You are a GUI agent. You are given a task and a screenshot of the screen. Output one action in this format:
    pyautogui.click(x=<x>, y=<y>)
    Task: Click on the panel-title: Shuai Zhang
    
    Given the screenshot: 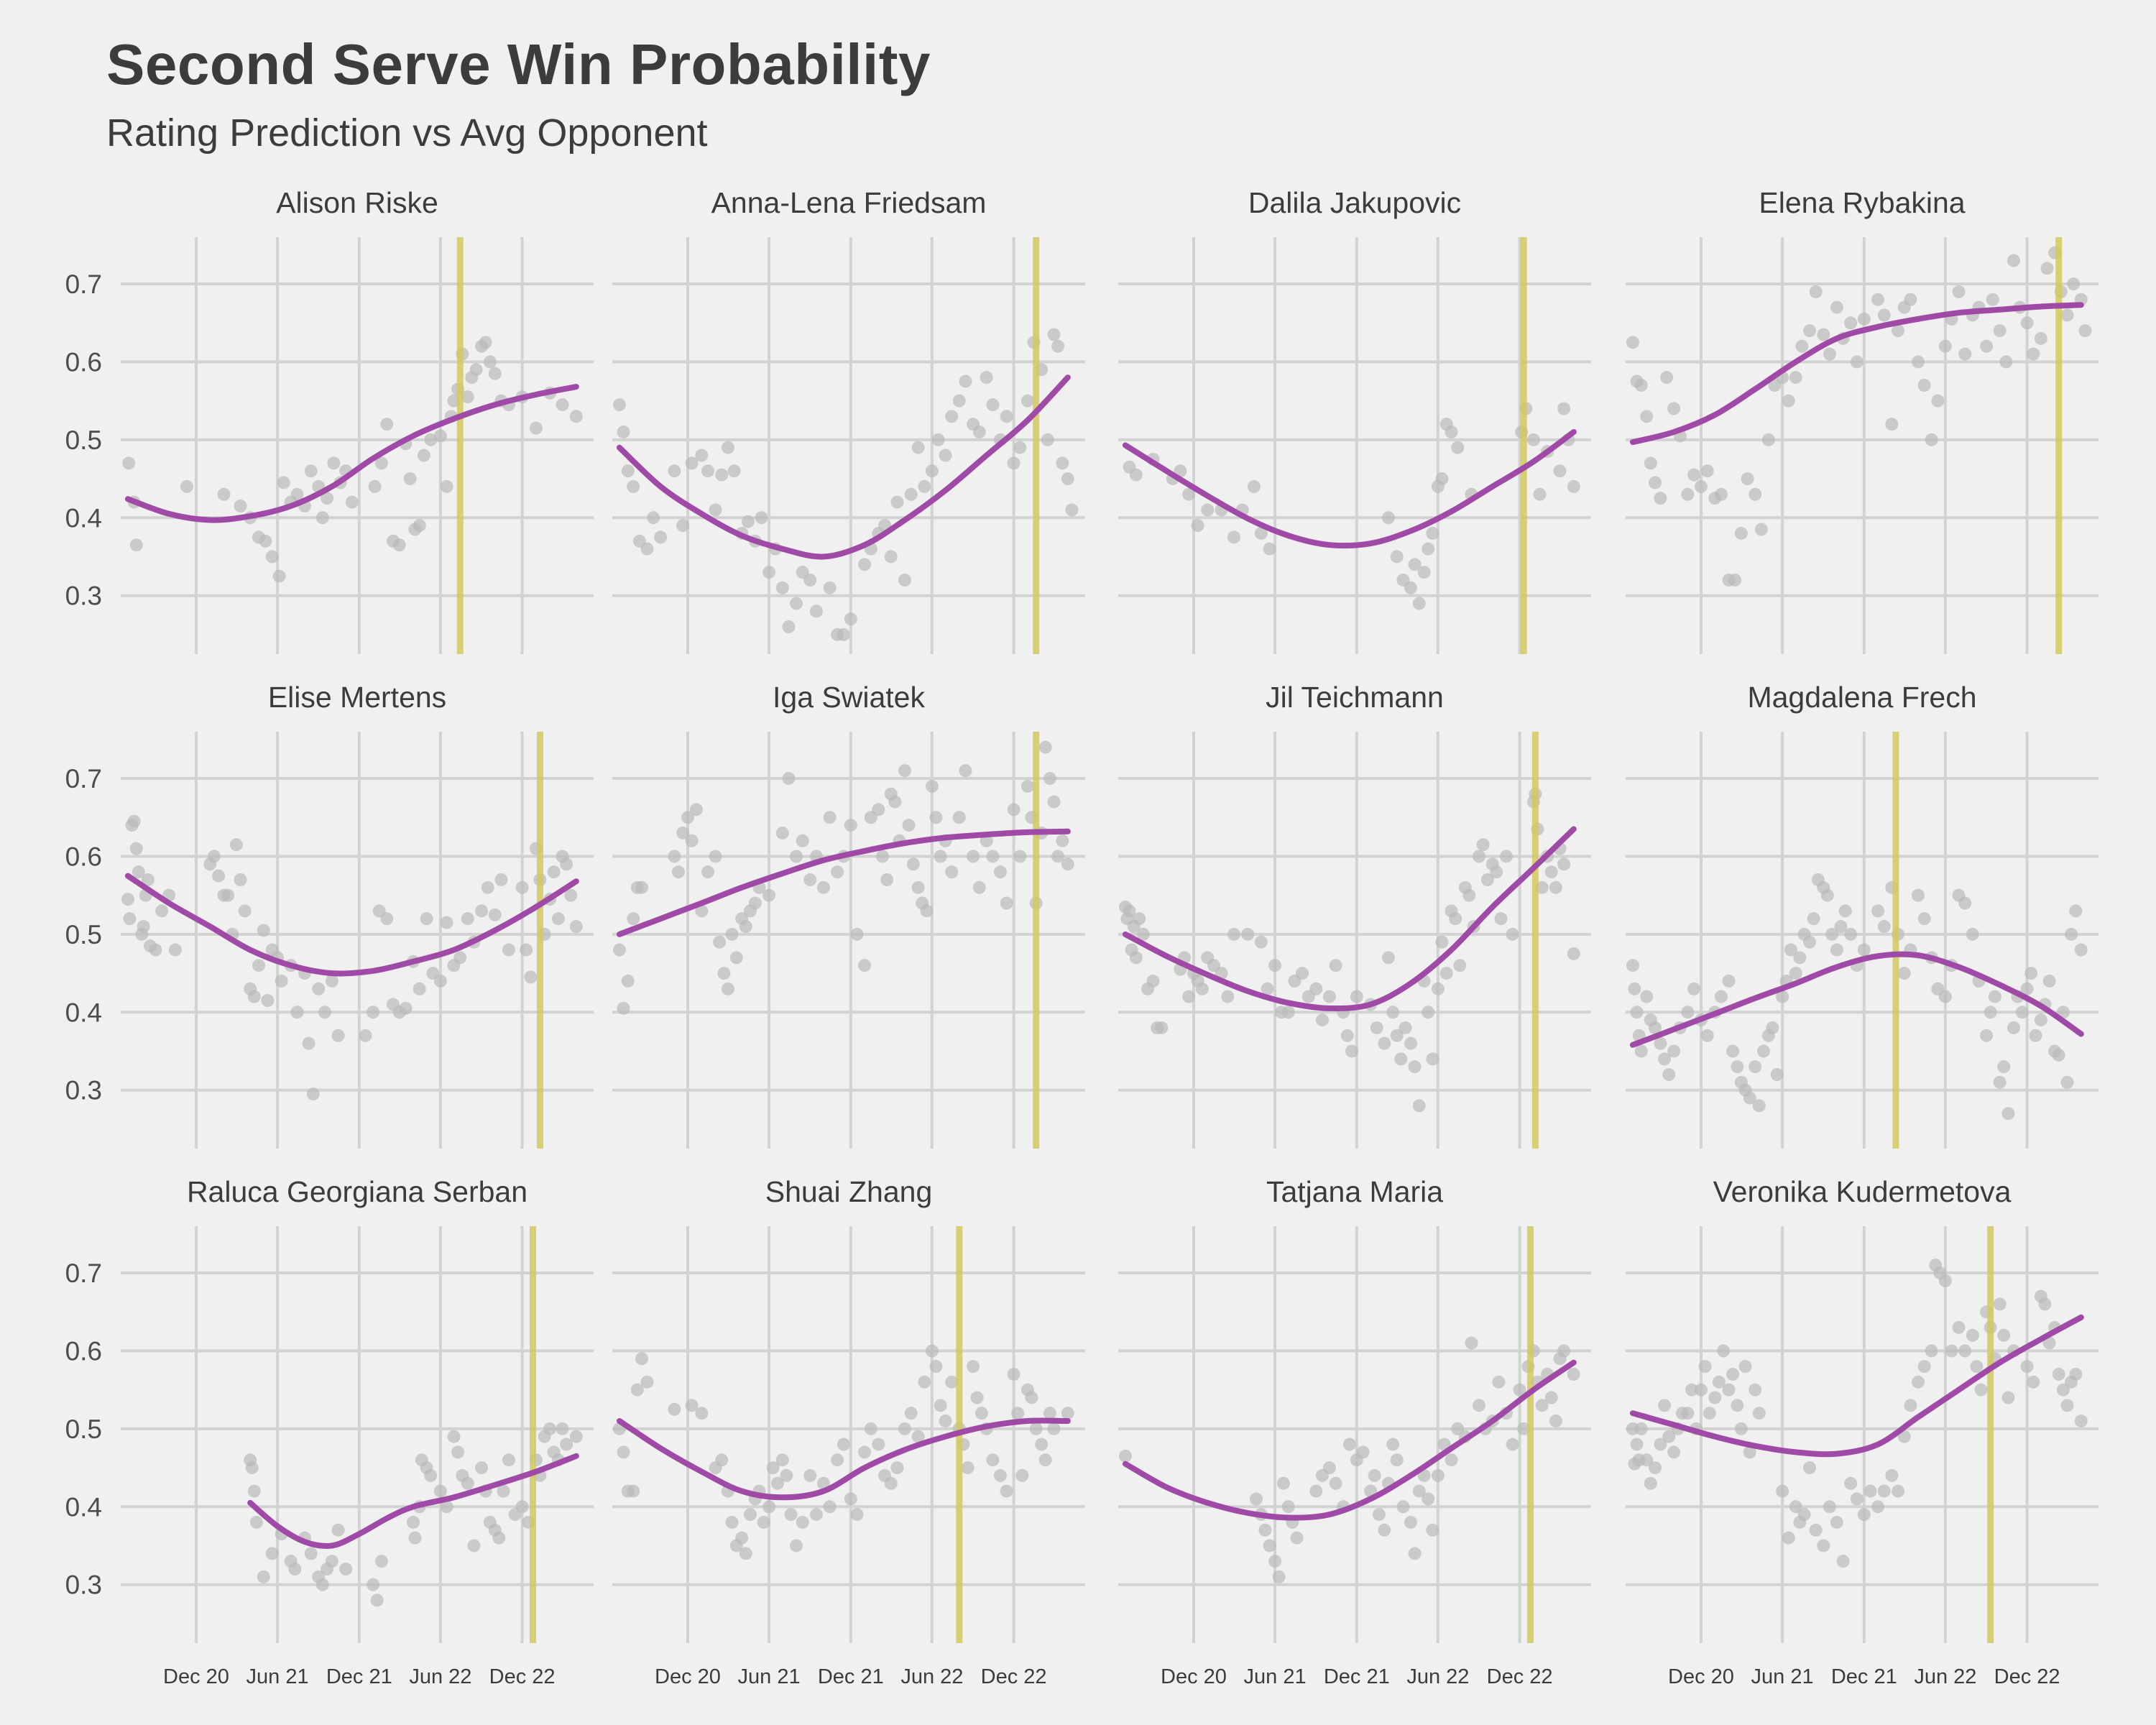 What is the action you would take?
    pyautogui.click(x=849, y=1191)
    